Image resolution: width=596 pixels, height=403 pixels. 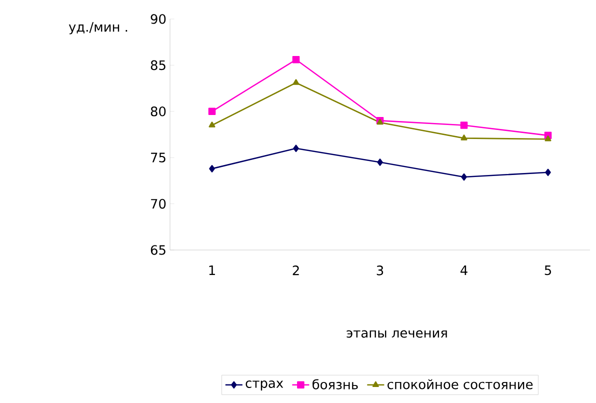 What do you see at coordinates (380, 271) in the screenshot?
I see `x-tick-label: 3` at bounding box center [380, 271].